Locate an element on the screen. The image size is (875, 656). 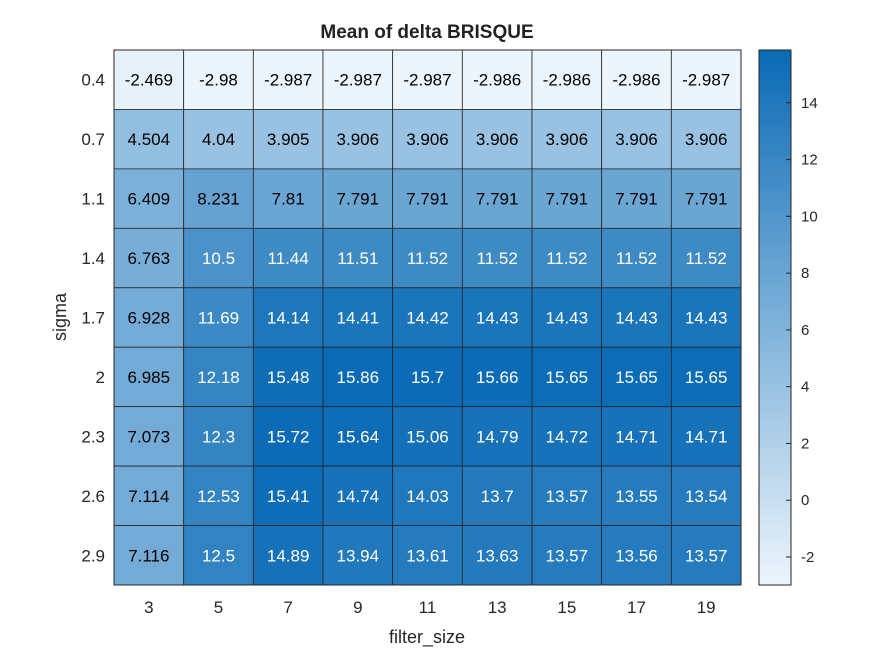
cell-value-label: 15.41 is located at coordinates (288, 496).